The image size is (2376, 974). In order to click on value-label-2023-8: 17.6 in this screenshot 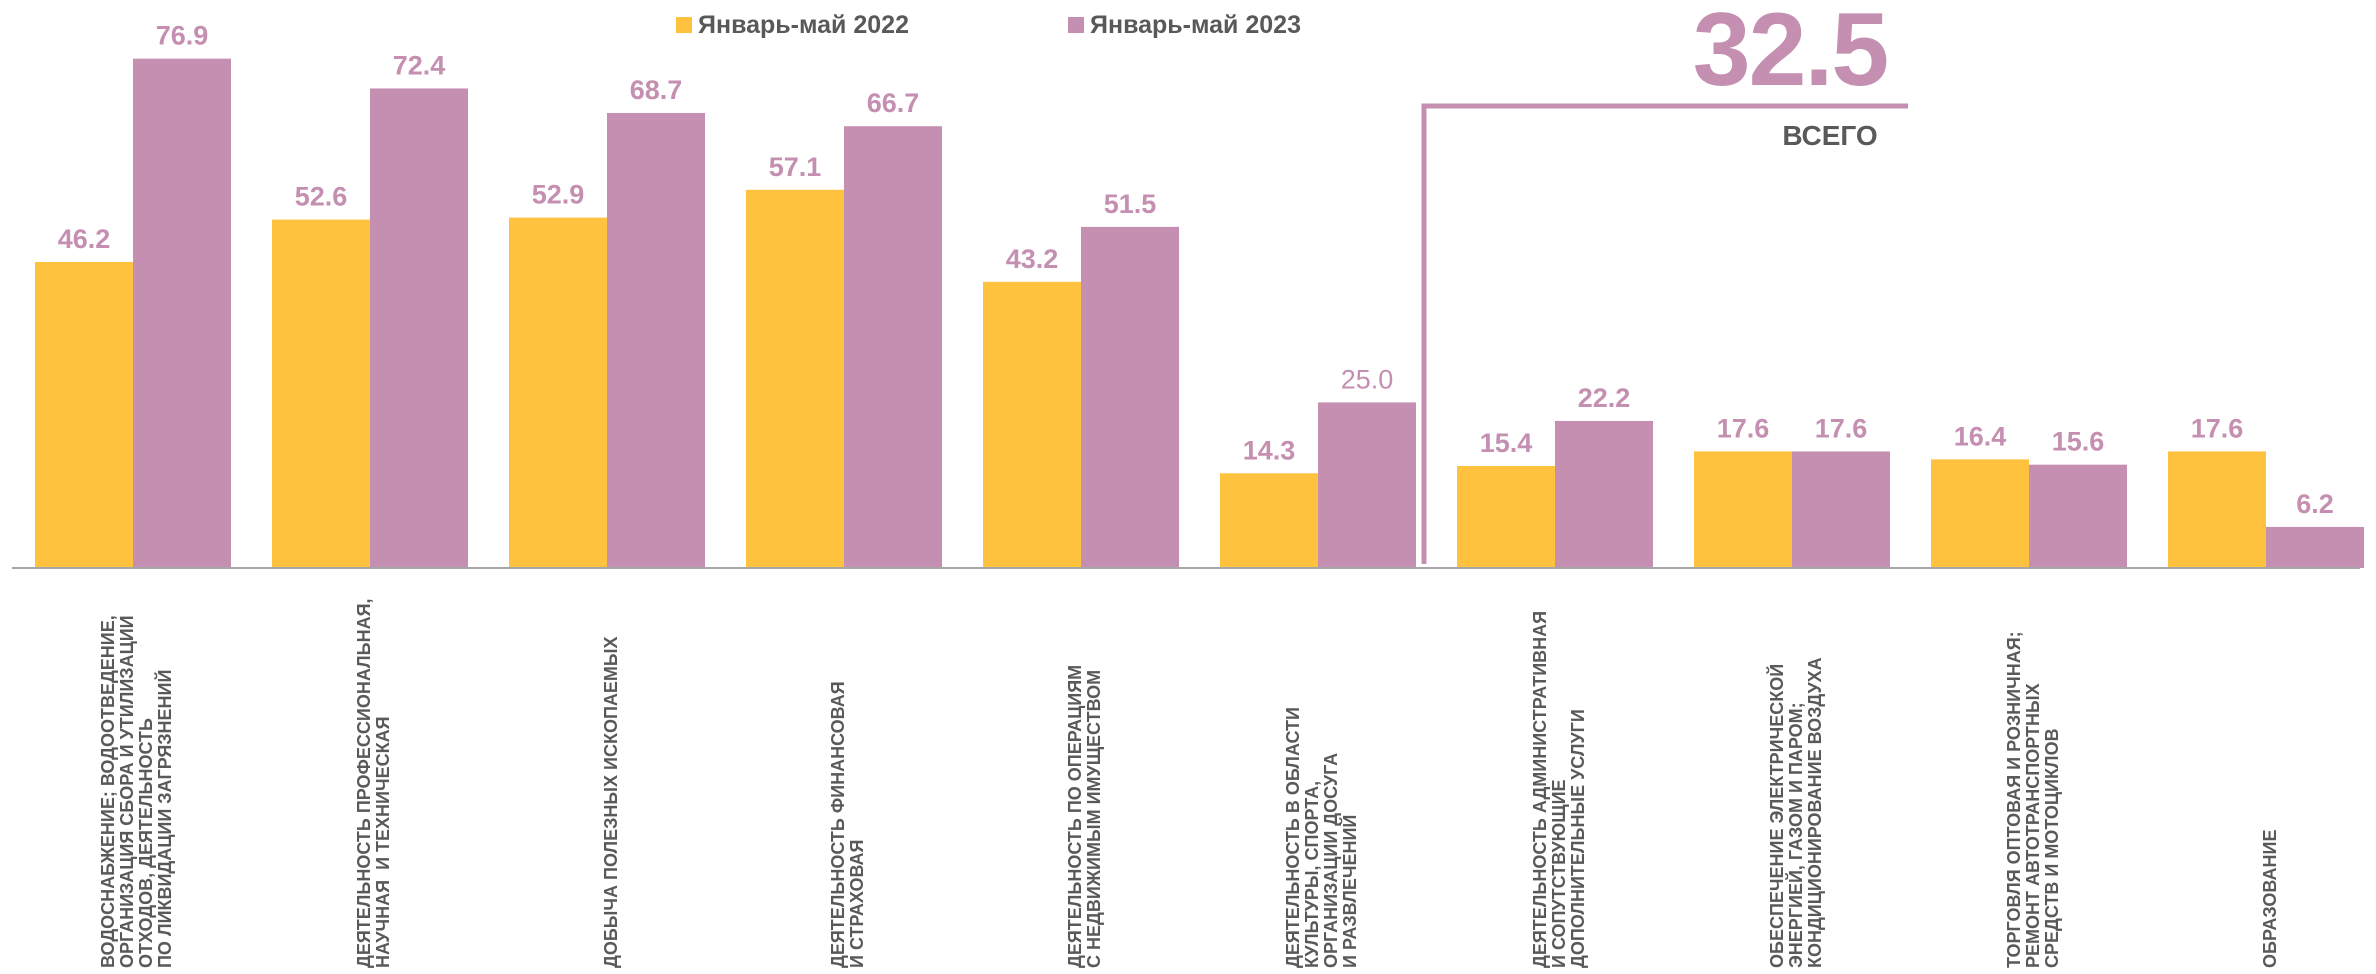, I will do `click(1841, 428)`.